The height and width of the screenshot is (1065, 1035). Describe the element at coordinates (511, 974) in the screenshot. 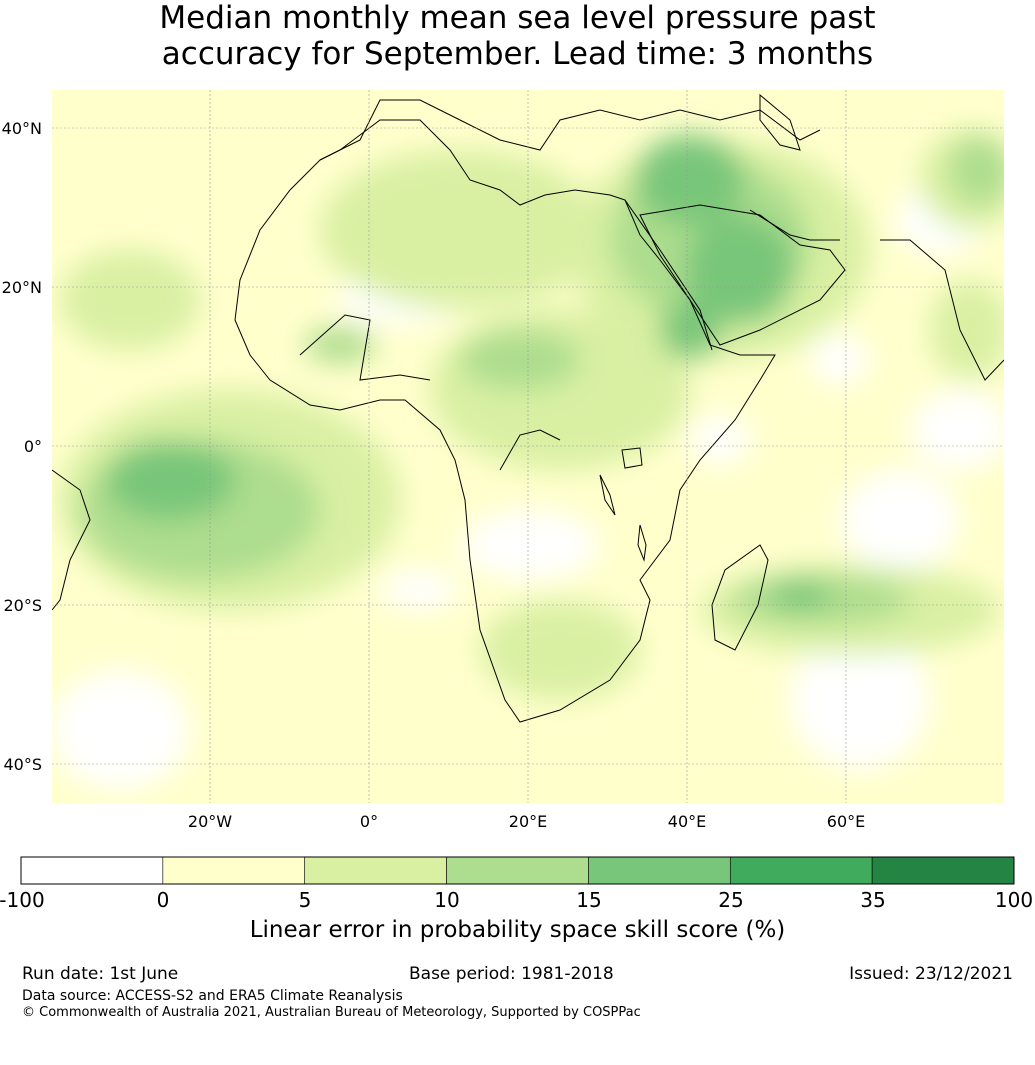

I see `base-period: Base period: 1981-2018` at that location.